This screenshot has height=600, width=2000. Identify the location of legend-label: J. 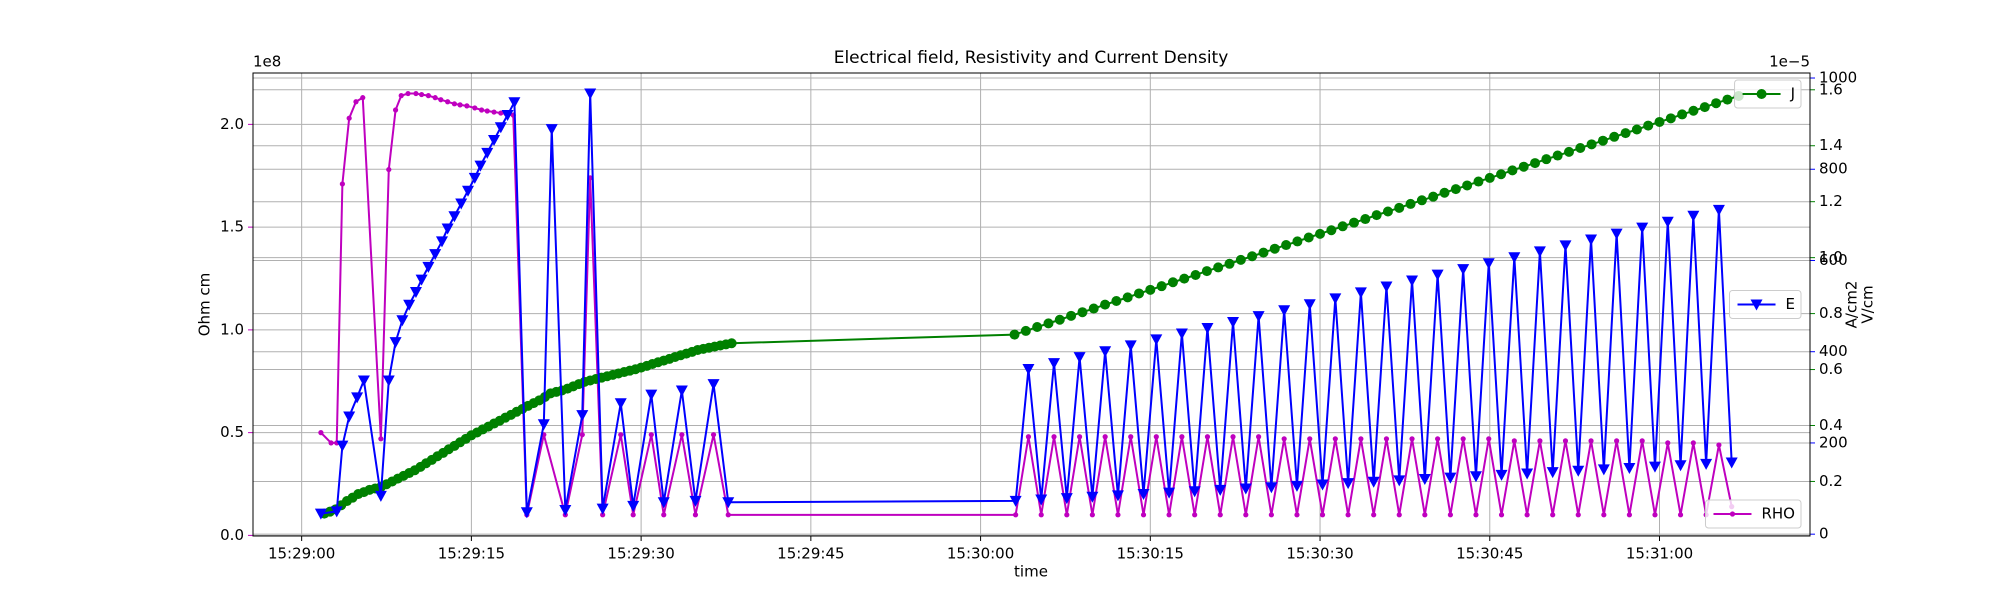
(1792, 94).